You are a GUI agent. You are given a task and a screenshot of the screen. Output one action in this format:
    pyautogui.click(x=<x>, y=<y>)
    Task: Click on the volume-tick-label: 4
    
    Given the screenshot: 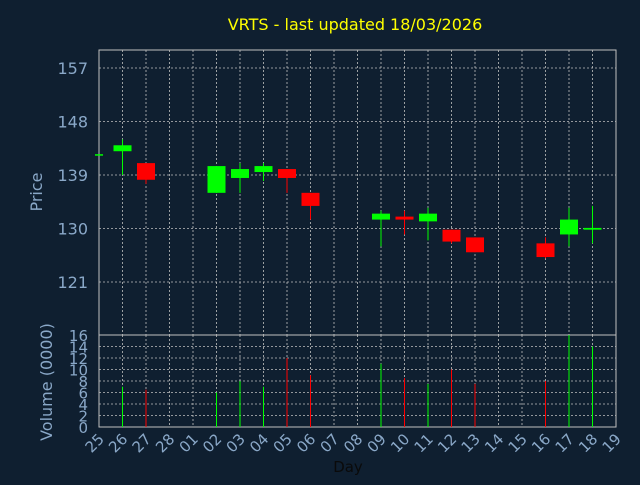 What is the action you would take?
    pyautogui.click(x=83, y=405)
    